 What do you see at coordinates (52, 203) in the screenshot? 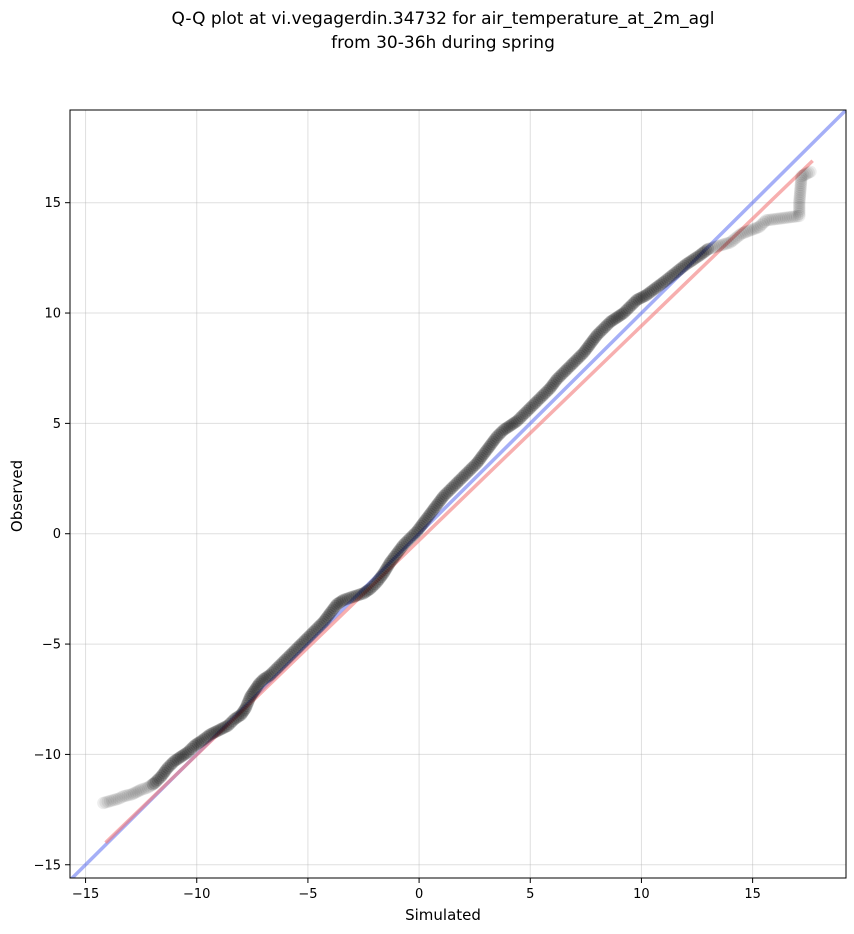
I see `y-tick-label: 15` at bounding box center [52, 203].